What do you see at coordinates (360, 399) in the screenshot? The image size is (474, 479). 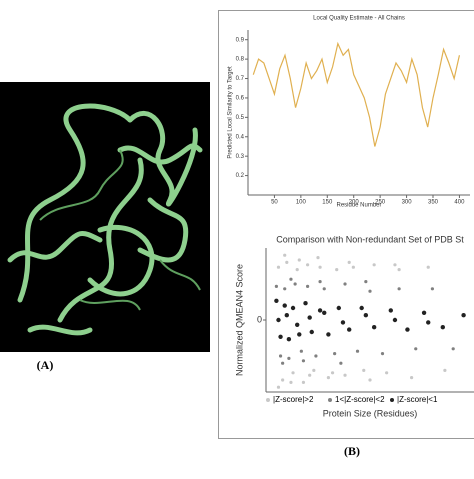 I see `legend-label: 1<|Z-score|<2` at bounding box center [360, 399].